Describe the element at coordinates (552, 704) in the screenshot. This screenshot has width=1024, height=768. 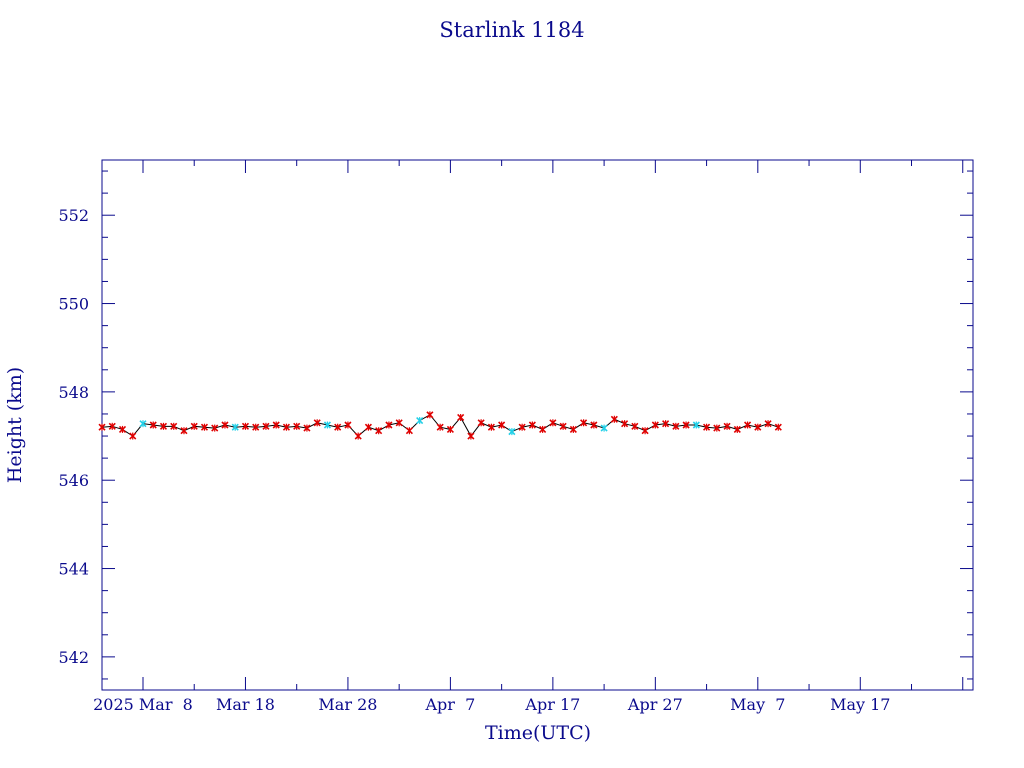
I see `x-tick-label: Apr 17` at that location.